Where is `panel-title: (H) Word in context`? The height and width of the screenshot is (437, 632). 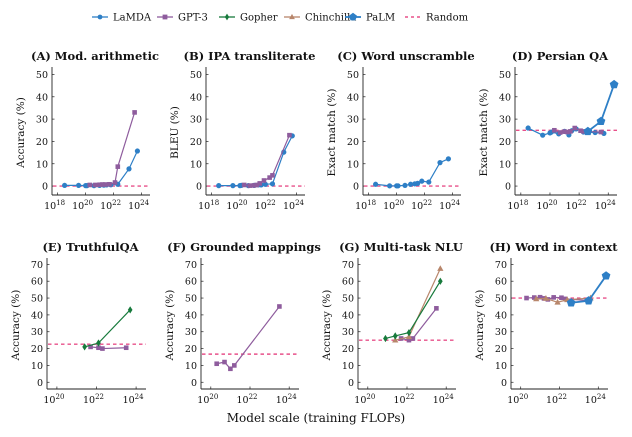 panel-title: (H) Word in context is located at coordinates (553, 247).